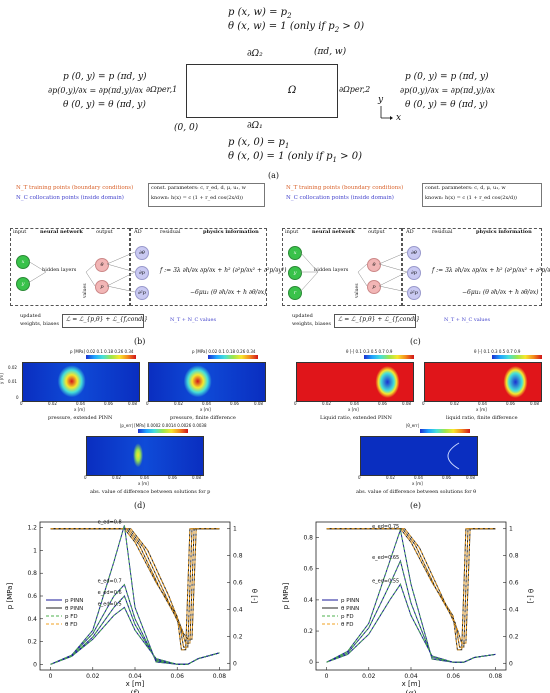 This screenshot has width=550, height=693. I want to click on theta-map-fd, so click(483, 382).